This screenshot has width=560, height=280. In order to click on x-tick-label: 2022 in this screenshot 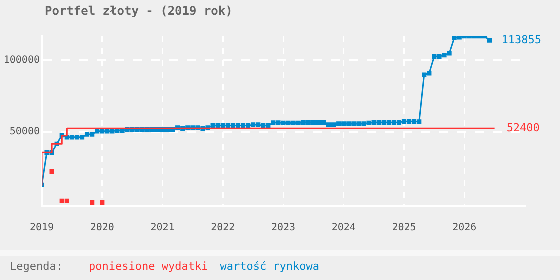, I will do `click(223, 228)`.